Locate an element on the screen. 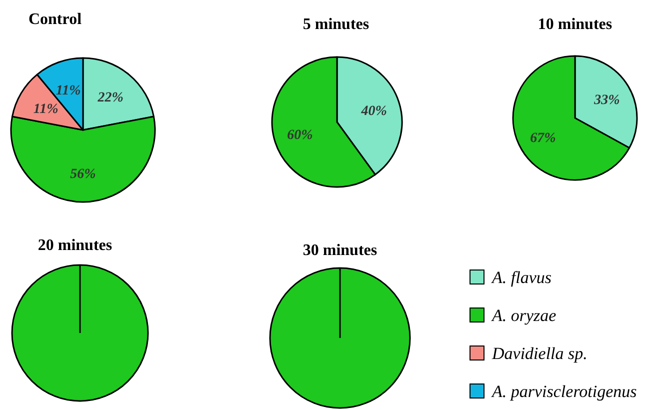 This screenshot has height=410, width=666. chart-title: 5 minutes is located at coordinates (336, 24).